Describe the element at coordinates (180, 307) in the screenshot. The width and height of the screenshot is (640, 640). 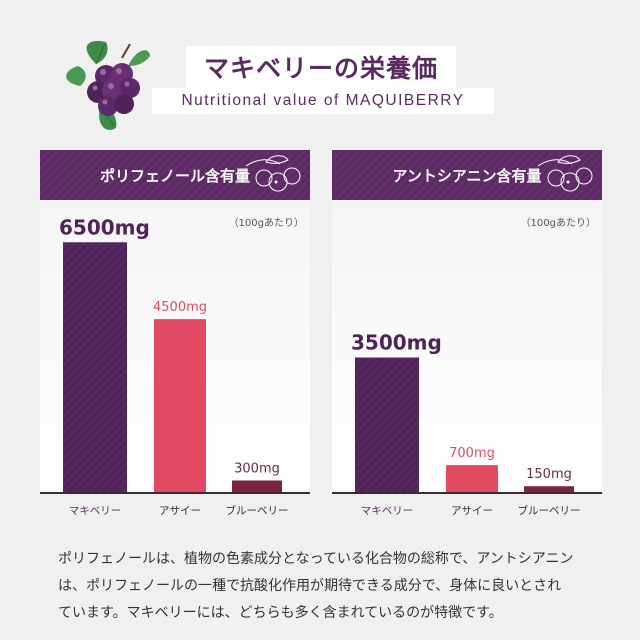
I see `bar-value-label: 4500mg` at that location.